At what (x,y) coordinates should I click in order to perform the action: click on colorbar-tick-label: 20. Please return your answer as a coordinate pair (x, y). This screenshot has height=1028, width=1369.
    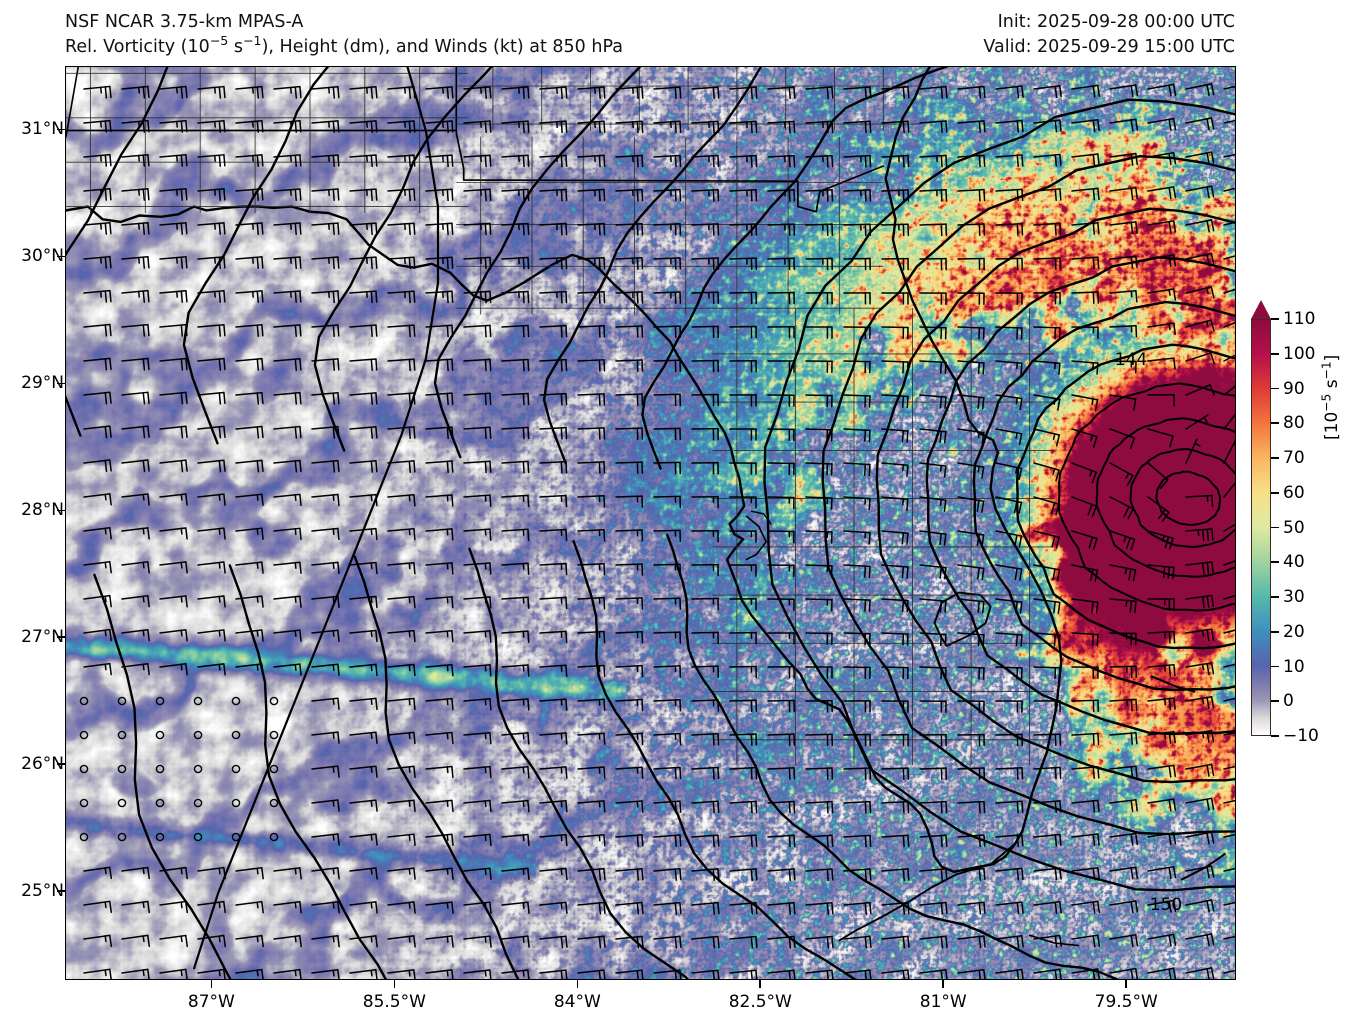
    Looking at the image, I should click on (1294, 631).